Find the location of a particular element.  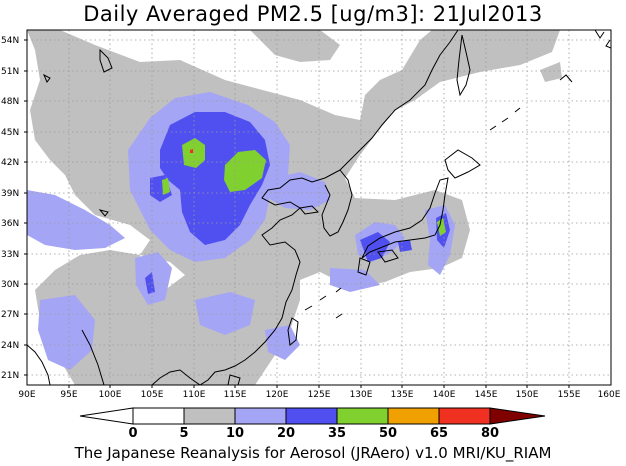

lon-tick-label: 125E is located at coordinates (319, 395).